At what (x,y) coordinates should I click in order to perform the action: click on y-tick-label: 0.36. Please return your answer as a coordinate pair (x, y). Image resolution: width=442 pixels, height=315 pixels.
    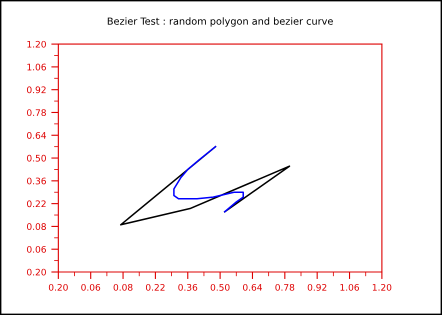
    Looking at the image, I should click on (36, 181).